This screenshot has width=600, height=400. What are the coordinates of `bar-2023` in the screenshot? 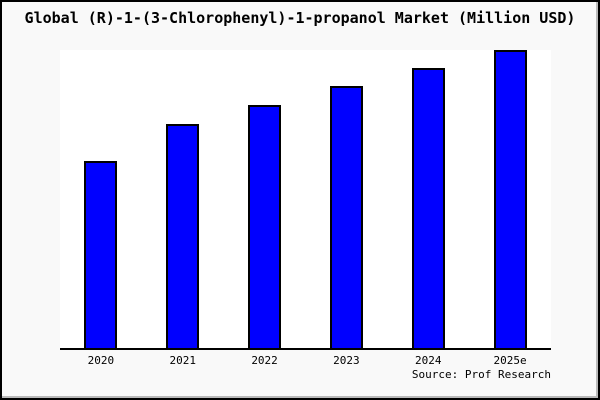 It's located at (346, 217).